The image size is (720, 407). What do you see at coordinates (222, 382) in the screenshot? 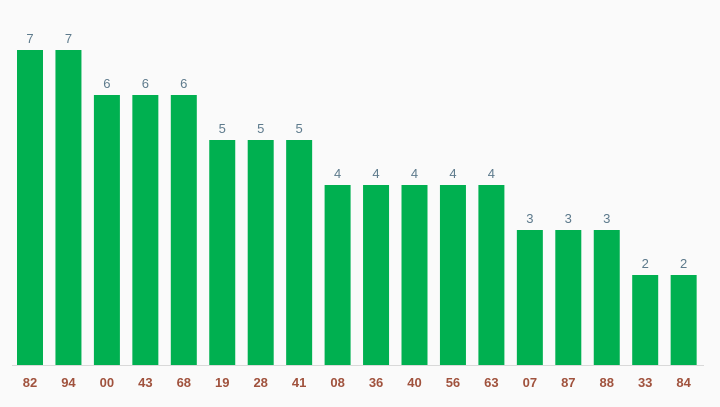
I see `category-label-19: 19` at bounding box center [222, 382].